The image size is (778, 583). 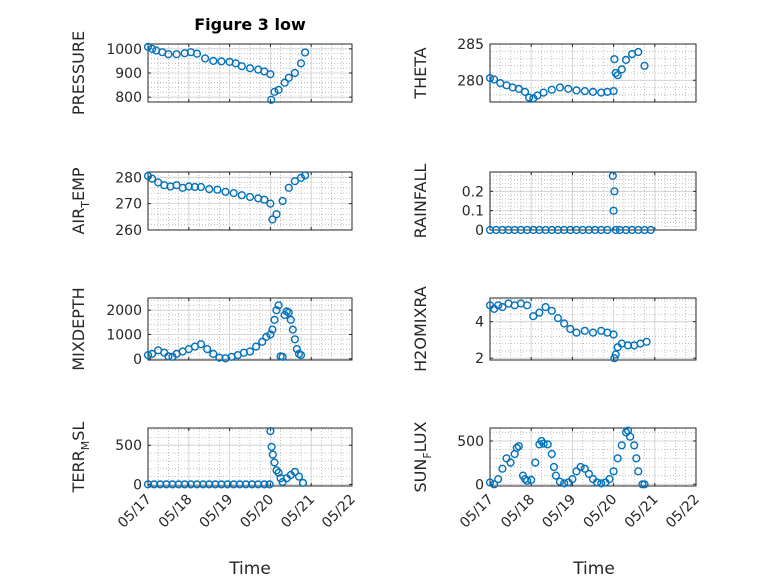 What do you see at coordinates (78, 328) in the screenshot?
I see `y-axis-label: MIXDEPTH` at bounding box center [78, 328].